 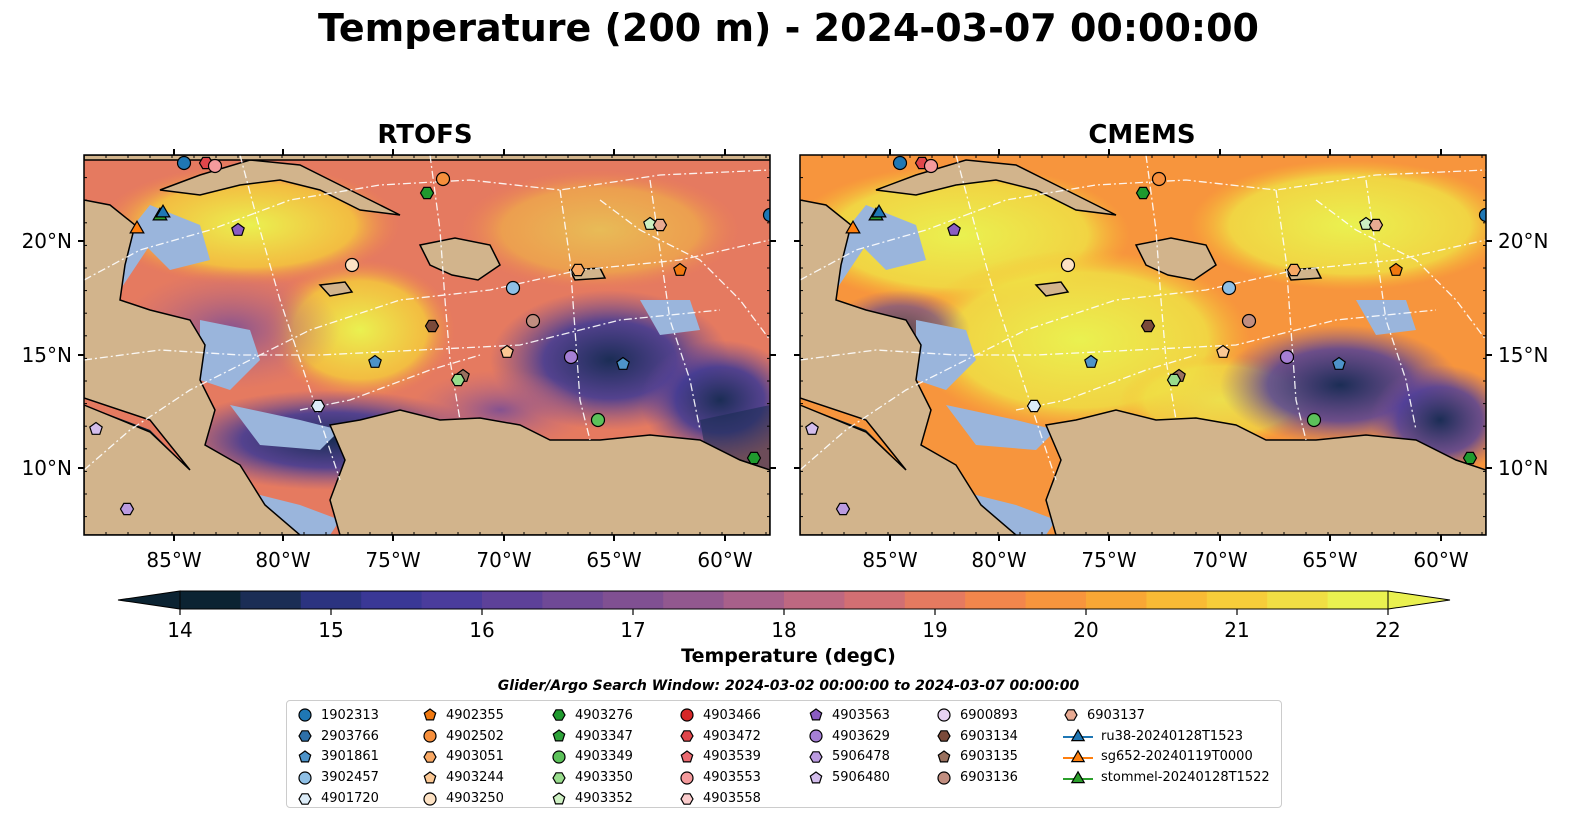 I want to click on legend-entry: 6900893, so click(x=977, y=715).